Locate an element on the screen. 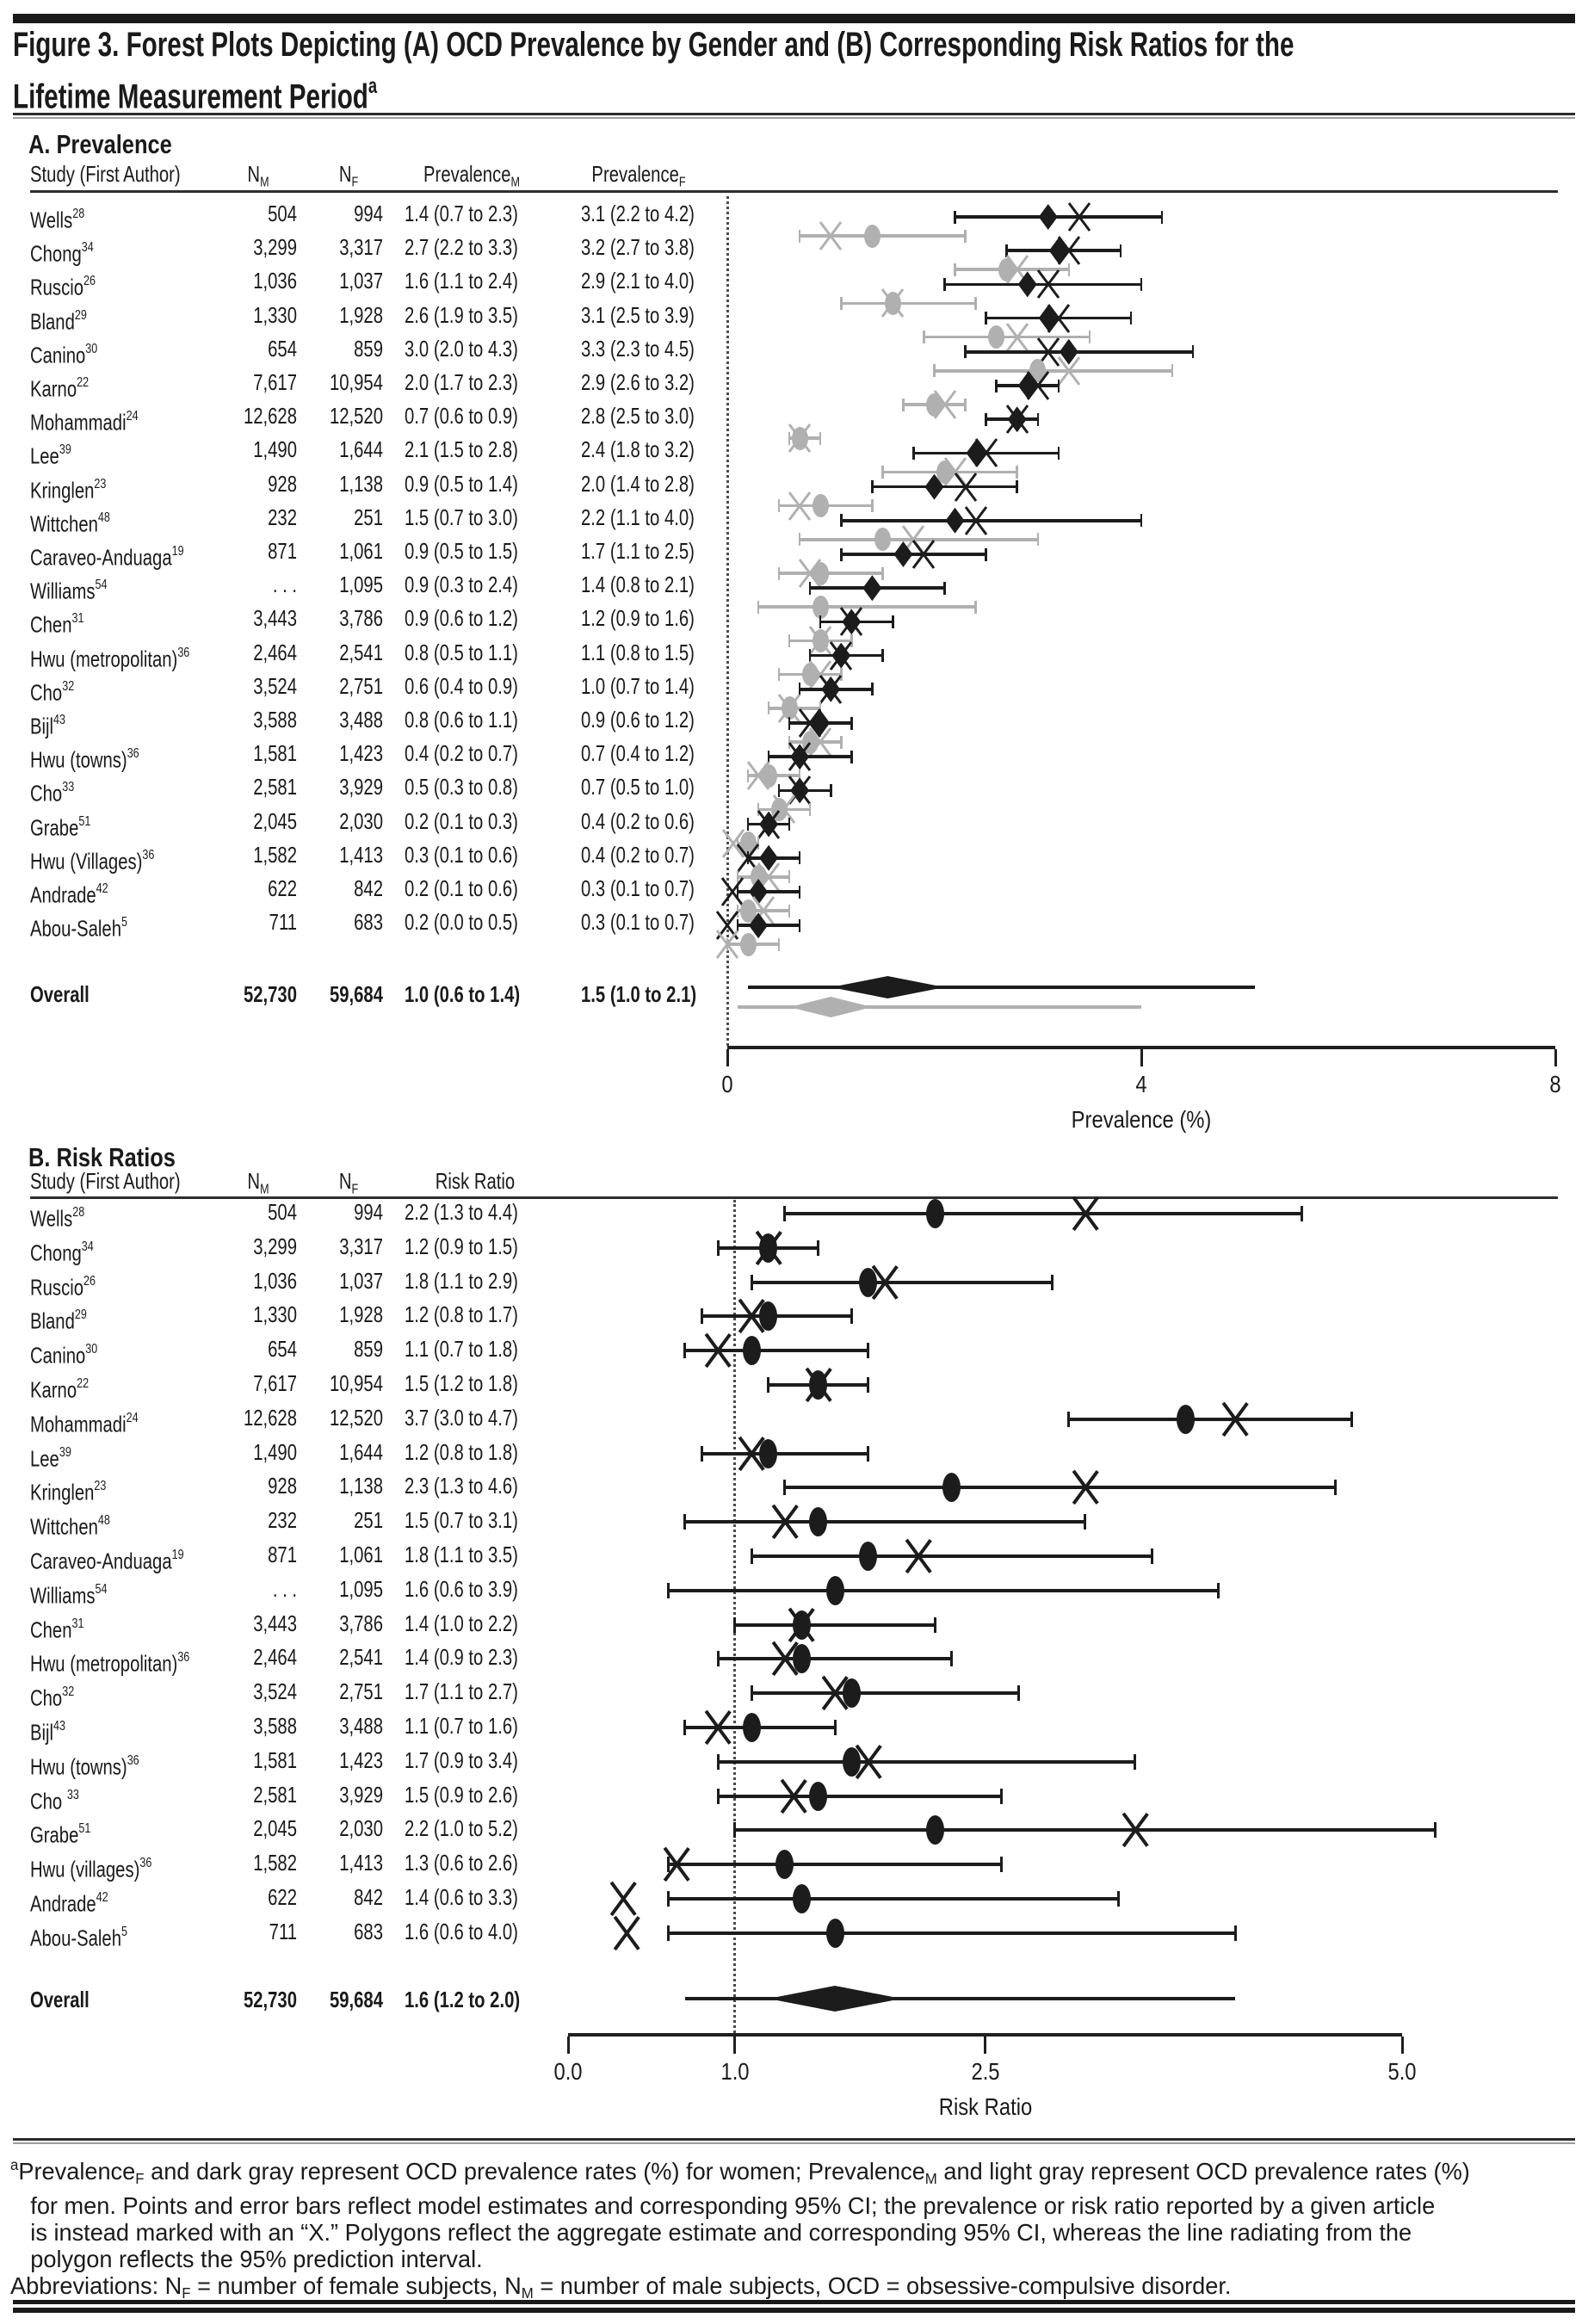  prevalence-f-value: 1.2 (0.9 to 1.6) is located at coordinates (638, 618).